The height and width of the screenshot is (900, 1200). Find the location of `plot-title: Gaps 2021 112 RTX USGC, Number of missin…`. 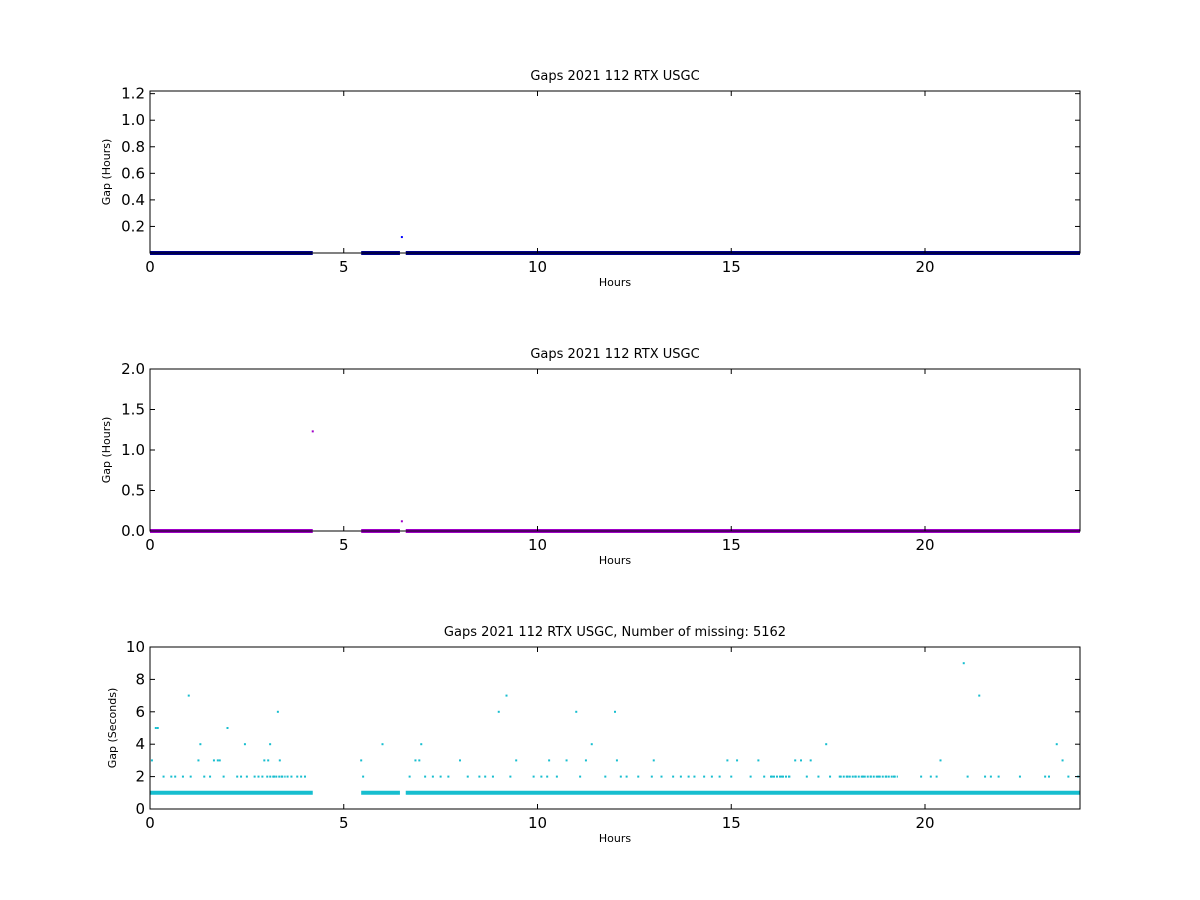

plot-title: Gaps 2021 112 RTX USGC, Number of missin… is located at coordinates (615, 632).